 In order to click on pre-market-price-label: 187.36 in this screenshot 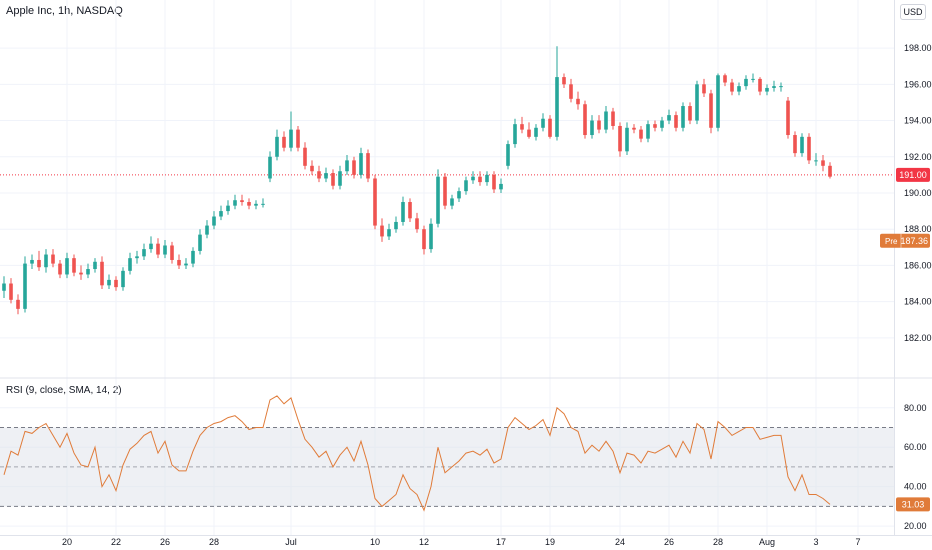, I will do `click(914, 241)`.